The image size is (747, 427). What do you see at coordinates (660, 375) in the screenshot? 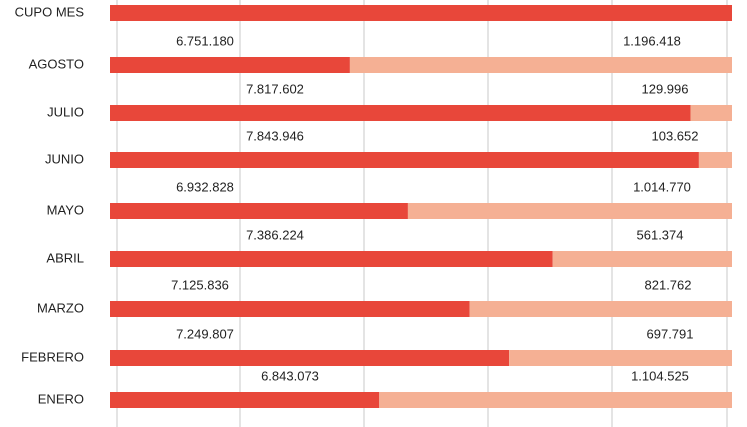
I see `value-label: 1.104.525` at bounding box center [660, 375].